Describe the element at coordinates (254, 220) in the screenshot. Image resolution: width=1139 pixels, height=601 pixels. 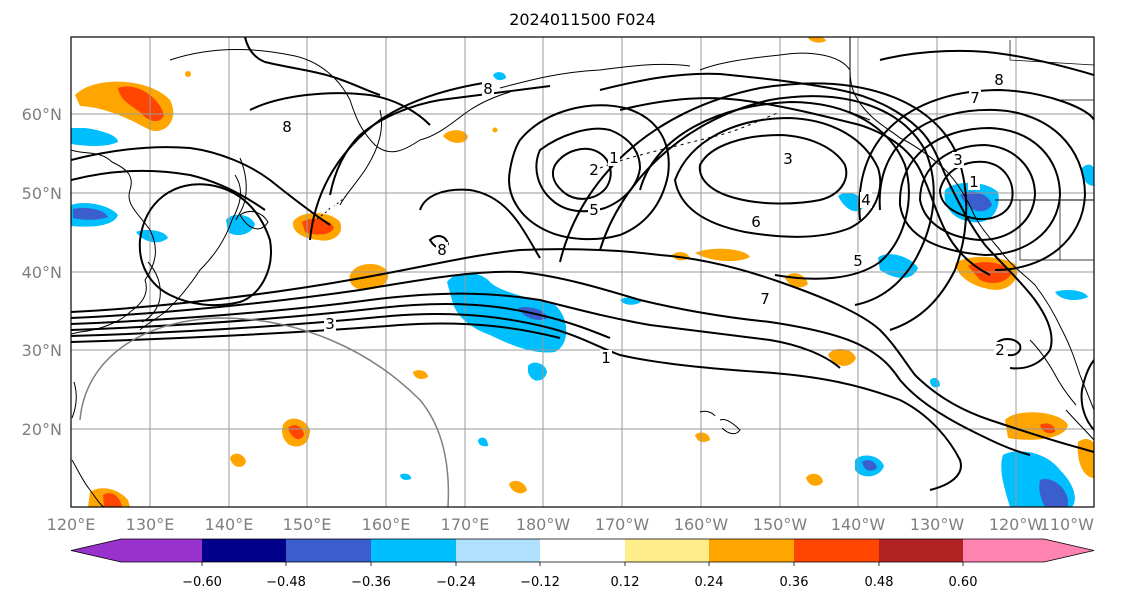
I see `hokkaido-coastline` at that location.